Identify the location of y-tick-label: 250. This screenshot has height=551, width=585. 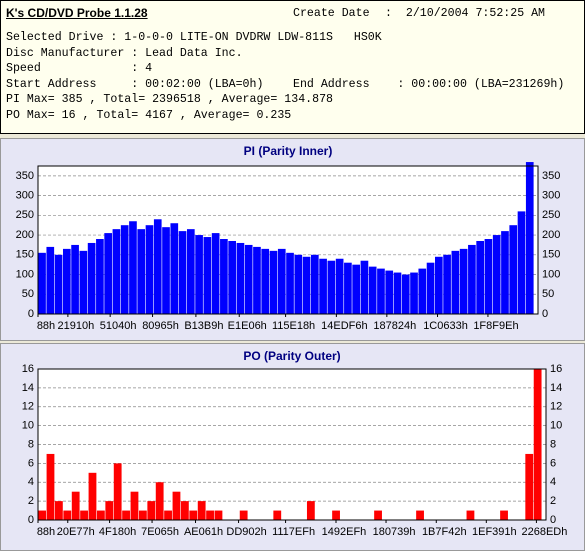
(25, 215).